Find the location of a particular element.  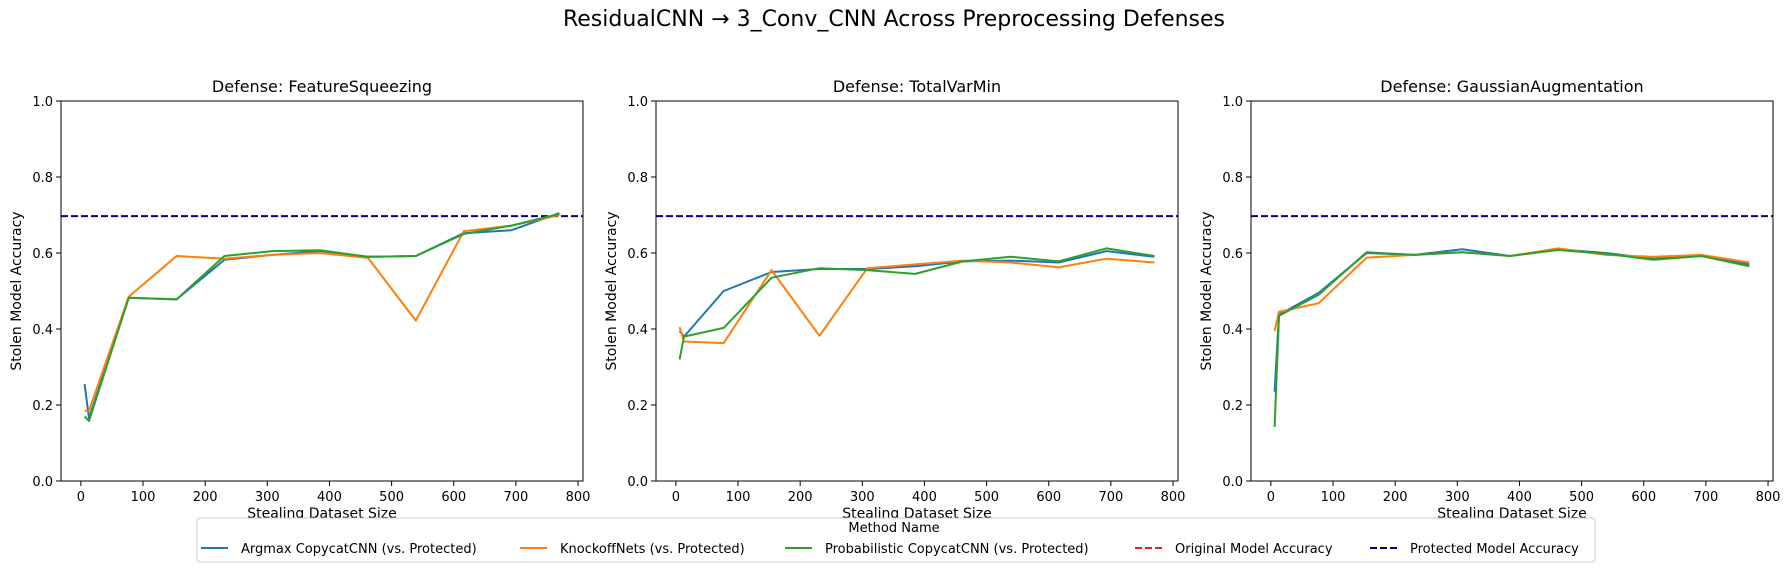

legend-box is located at coordinates (896, 540).